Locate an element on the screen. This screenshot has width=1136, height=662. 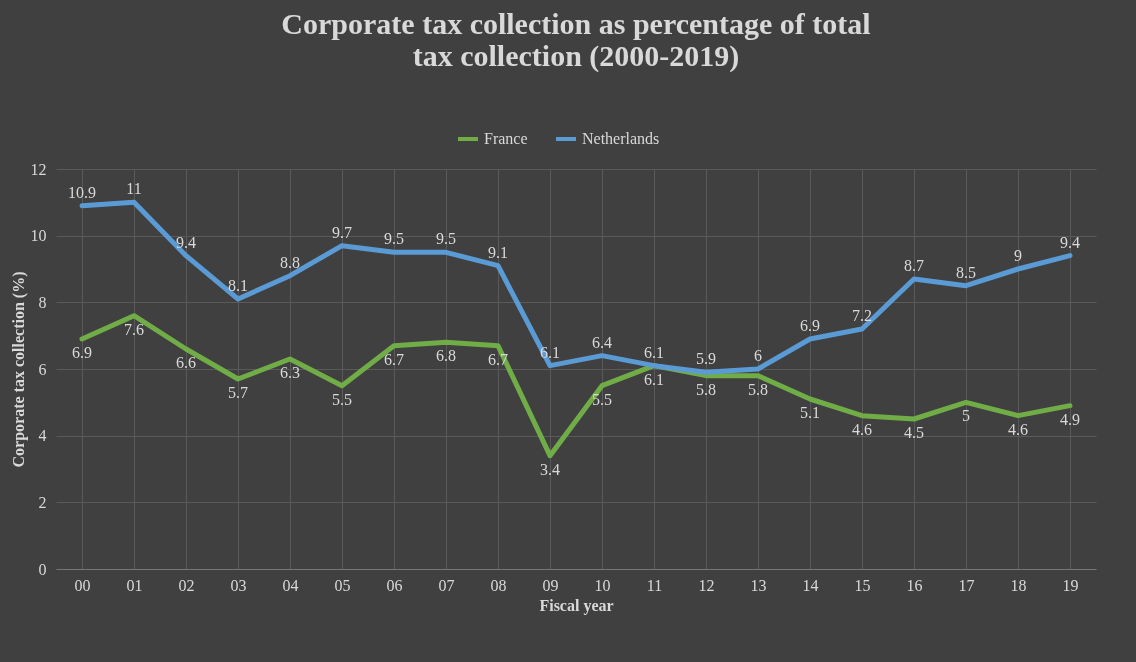
x-tick-label: 10 is located at coordinates (602, 585).